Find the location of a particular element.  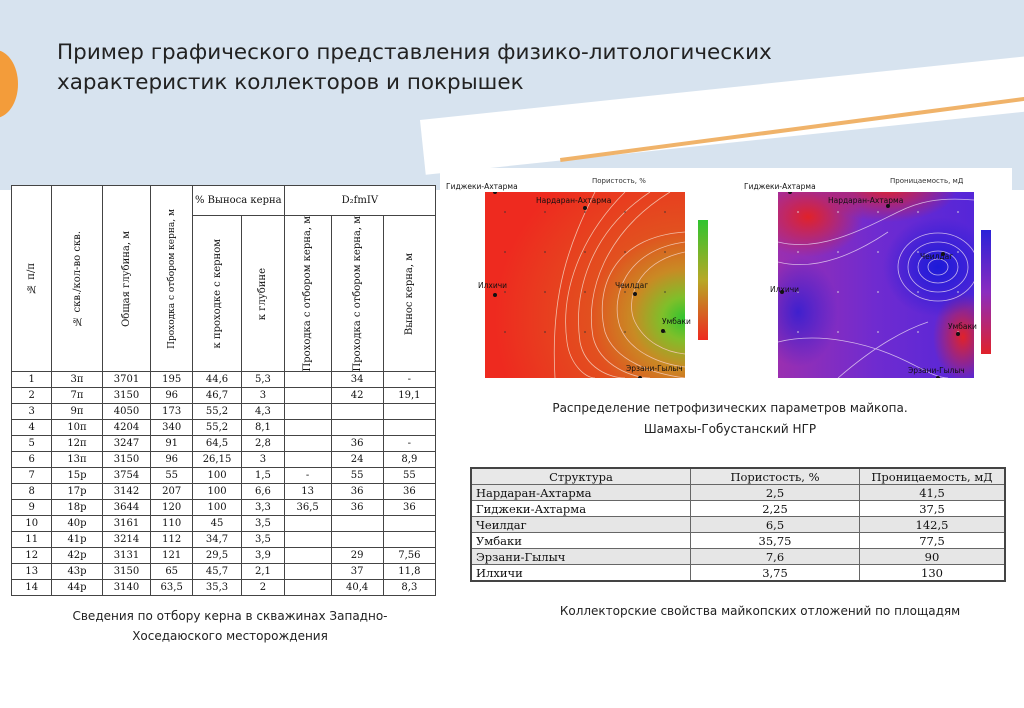

col-header-depth: Общая глубина, м is located at coordinates (127, 278).